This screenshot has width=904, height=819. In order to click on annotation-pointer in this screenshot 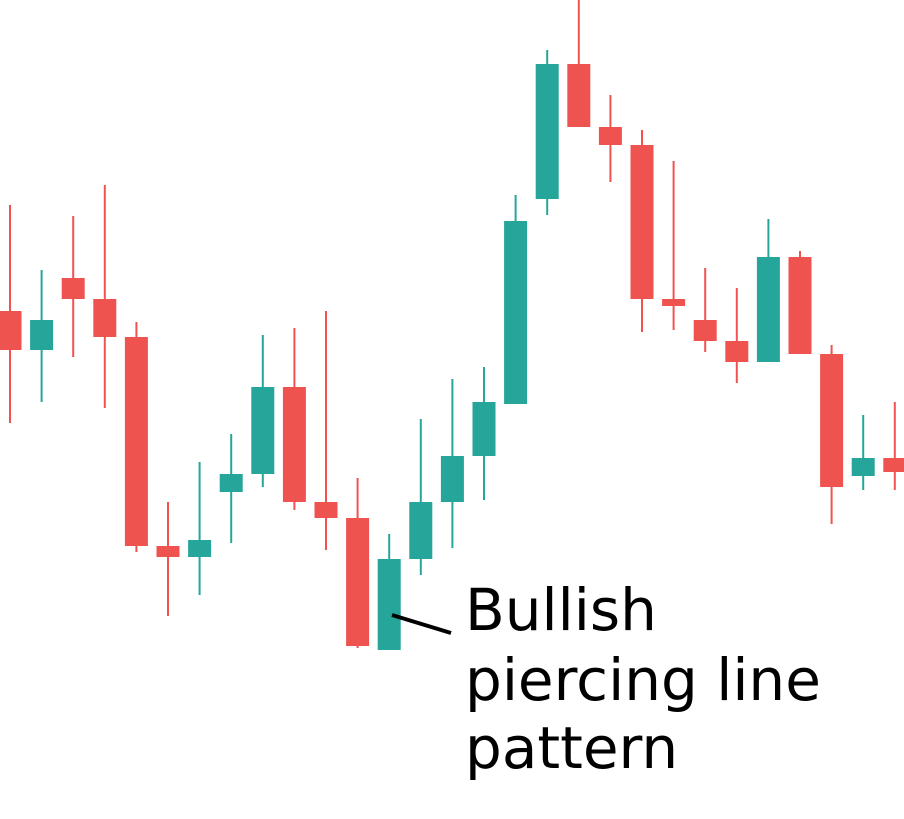, I will do `click(421, 624)`.